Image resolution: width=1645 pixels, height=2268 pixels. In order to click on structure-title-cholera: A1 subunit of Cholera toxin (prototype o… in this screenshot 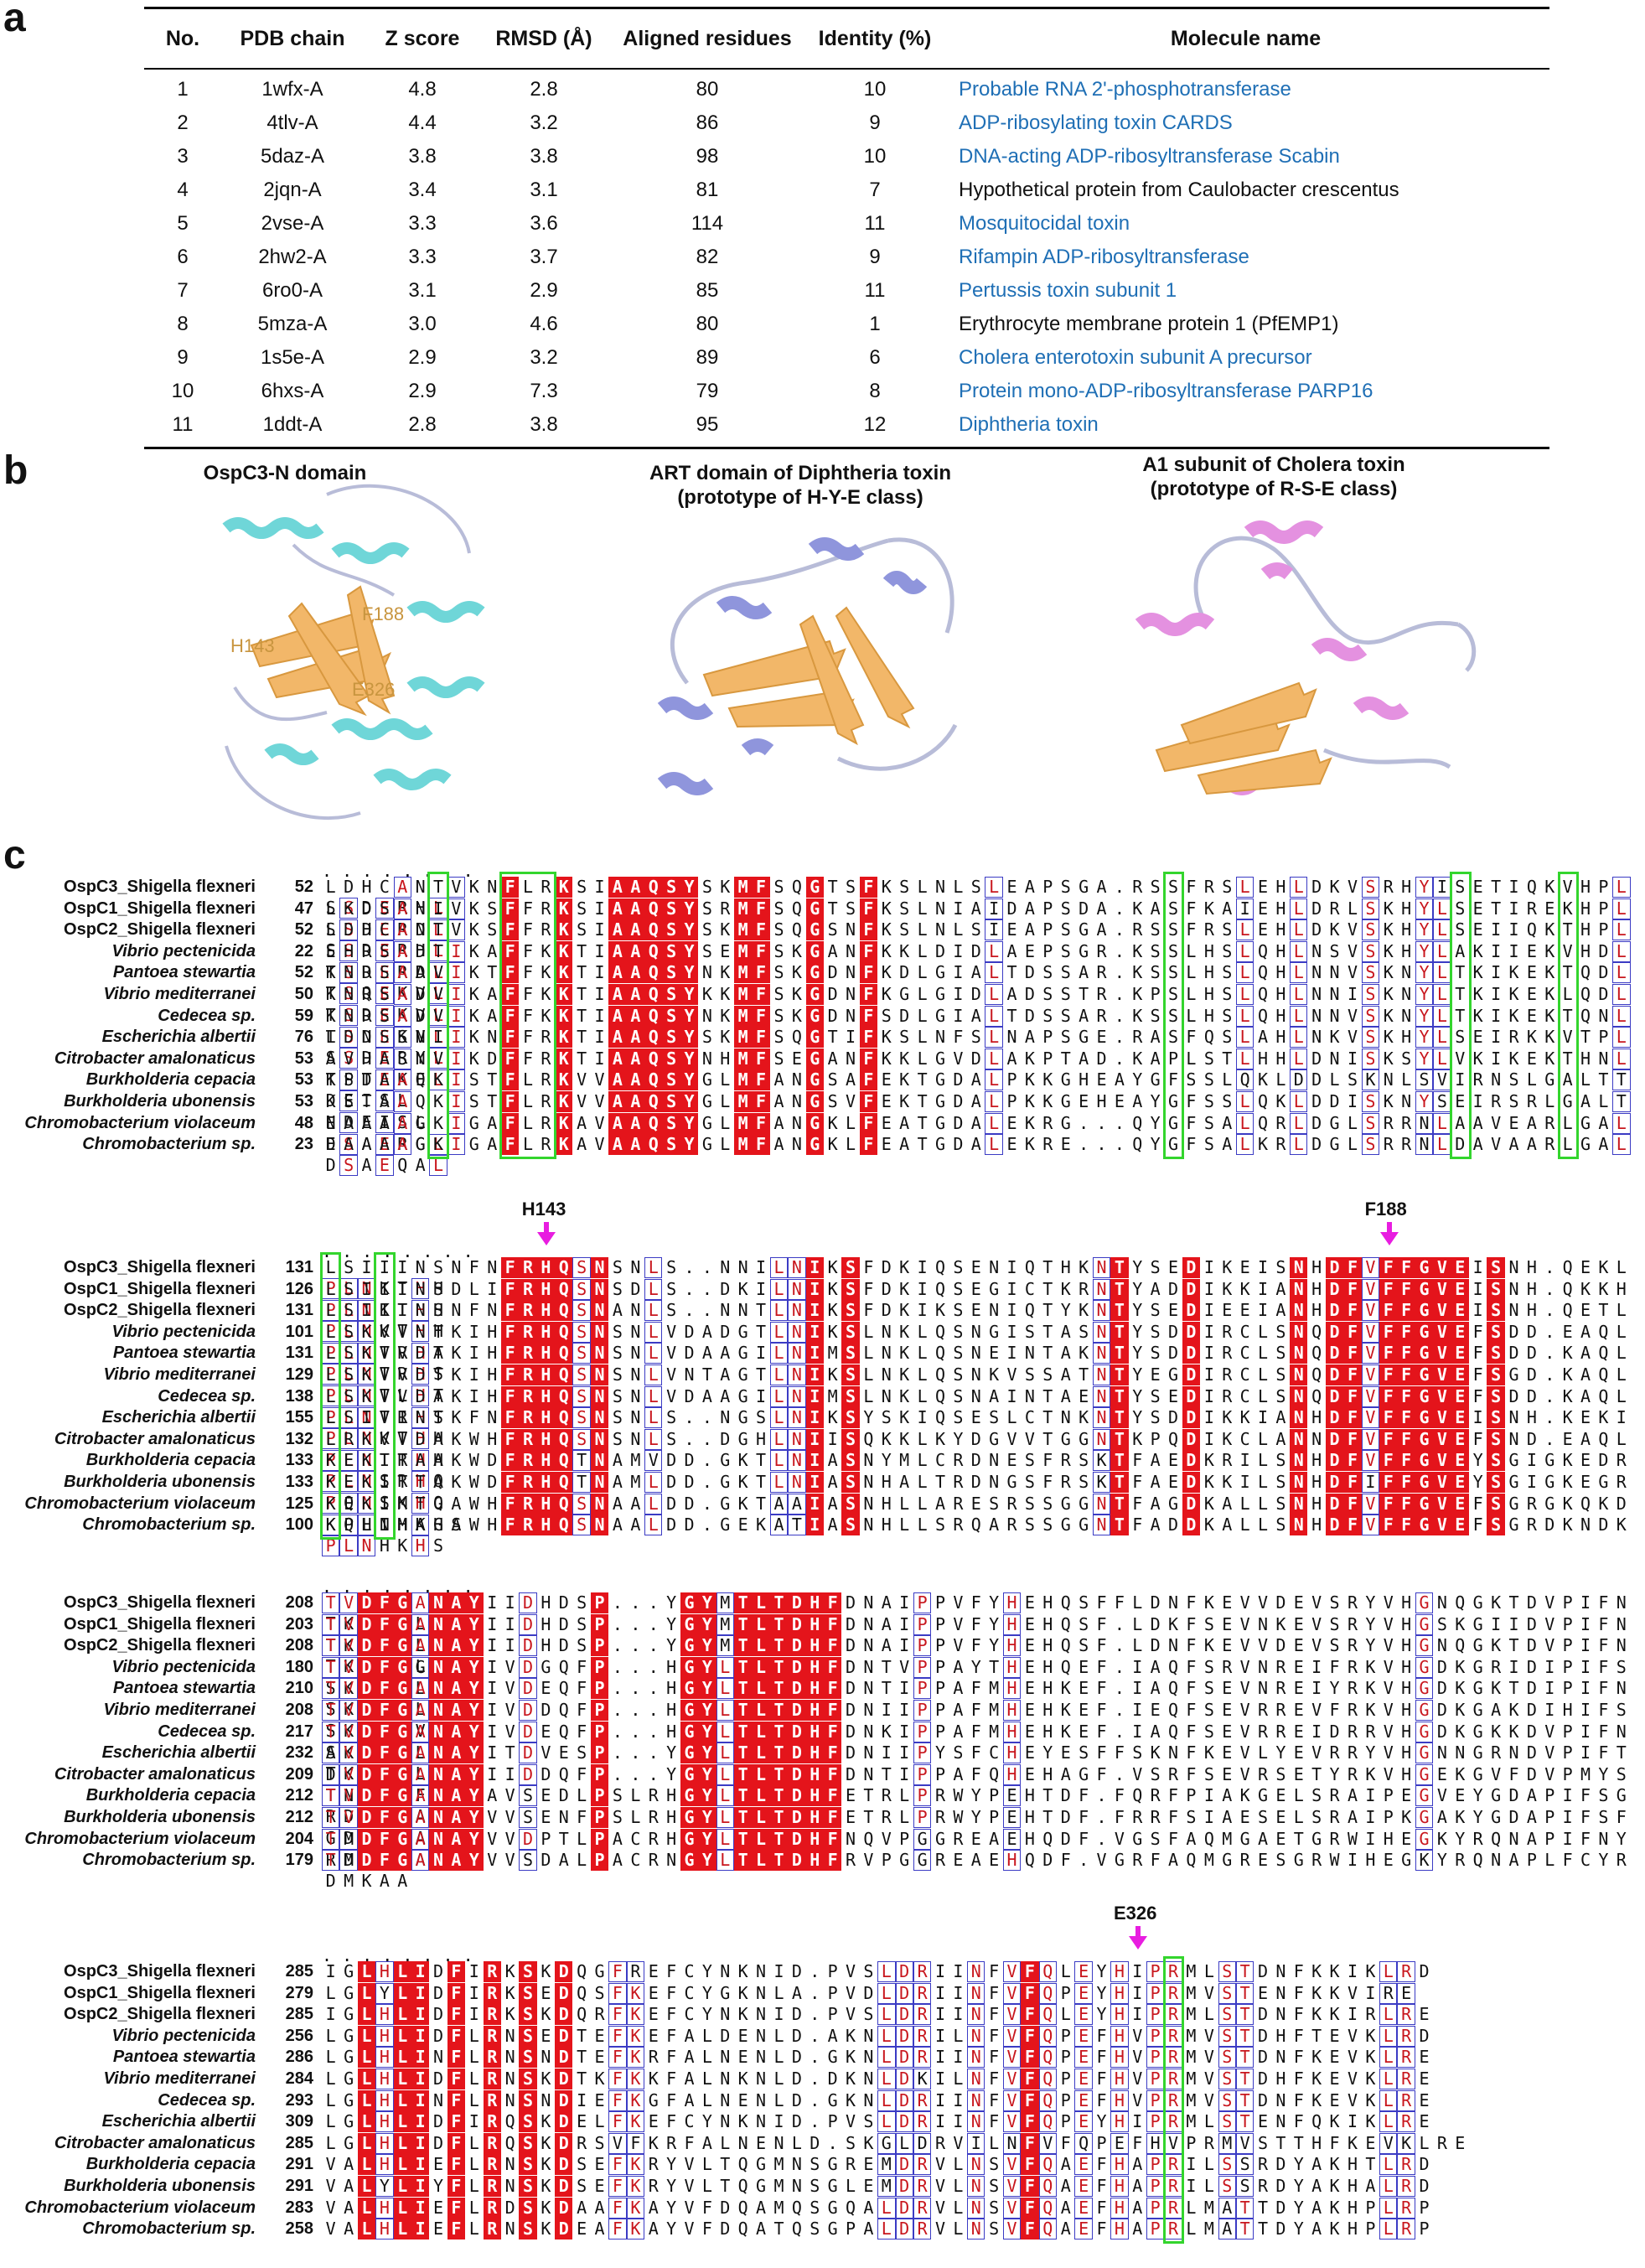, I will do `click(1273, 476)`.